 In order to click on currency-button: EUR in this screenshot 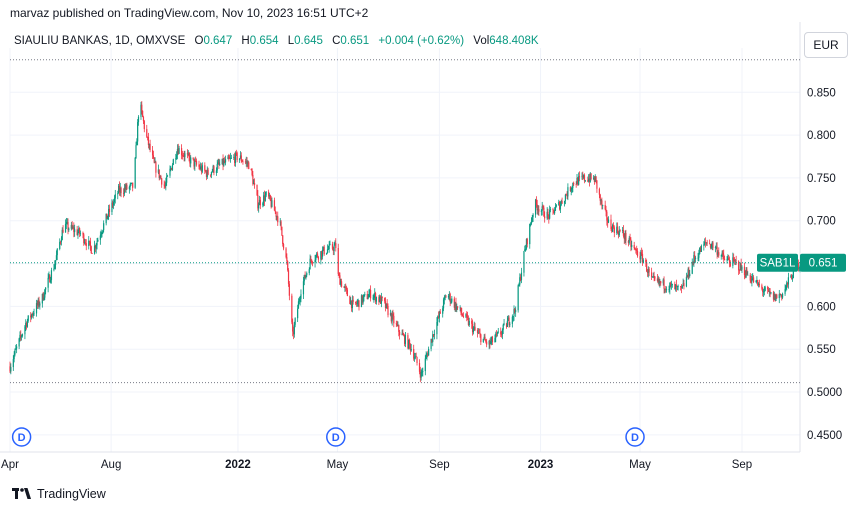, I will do `click(826, 45)`.